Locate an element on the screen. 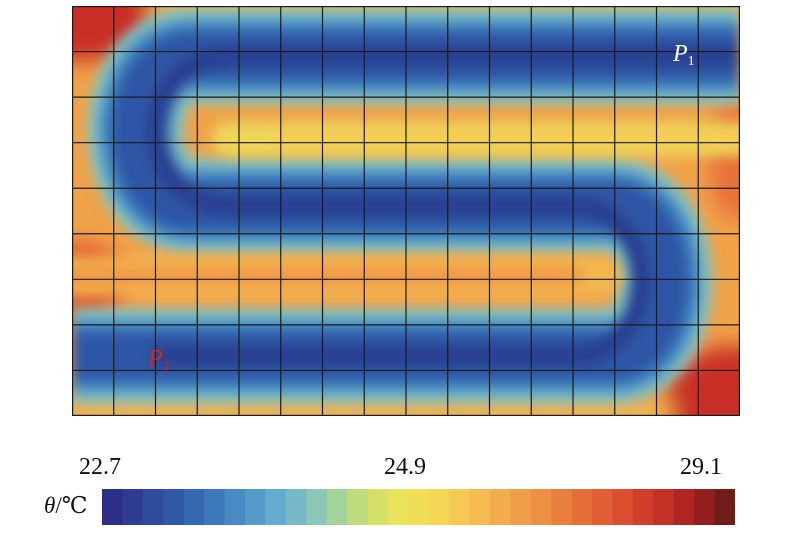 The height and width of the screenshot is (539, 800). colorbar-unit: /℃ is located at coordinates (71, 505).